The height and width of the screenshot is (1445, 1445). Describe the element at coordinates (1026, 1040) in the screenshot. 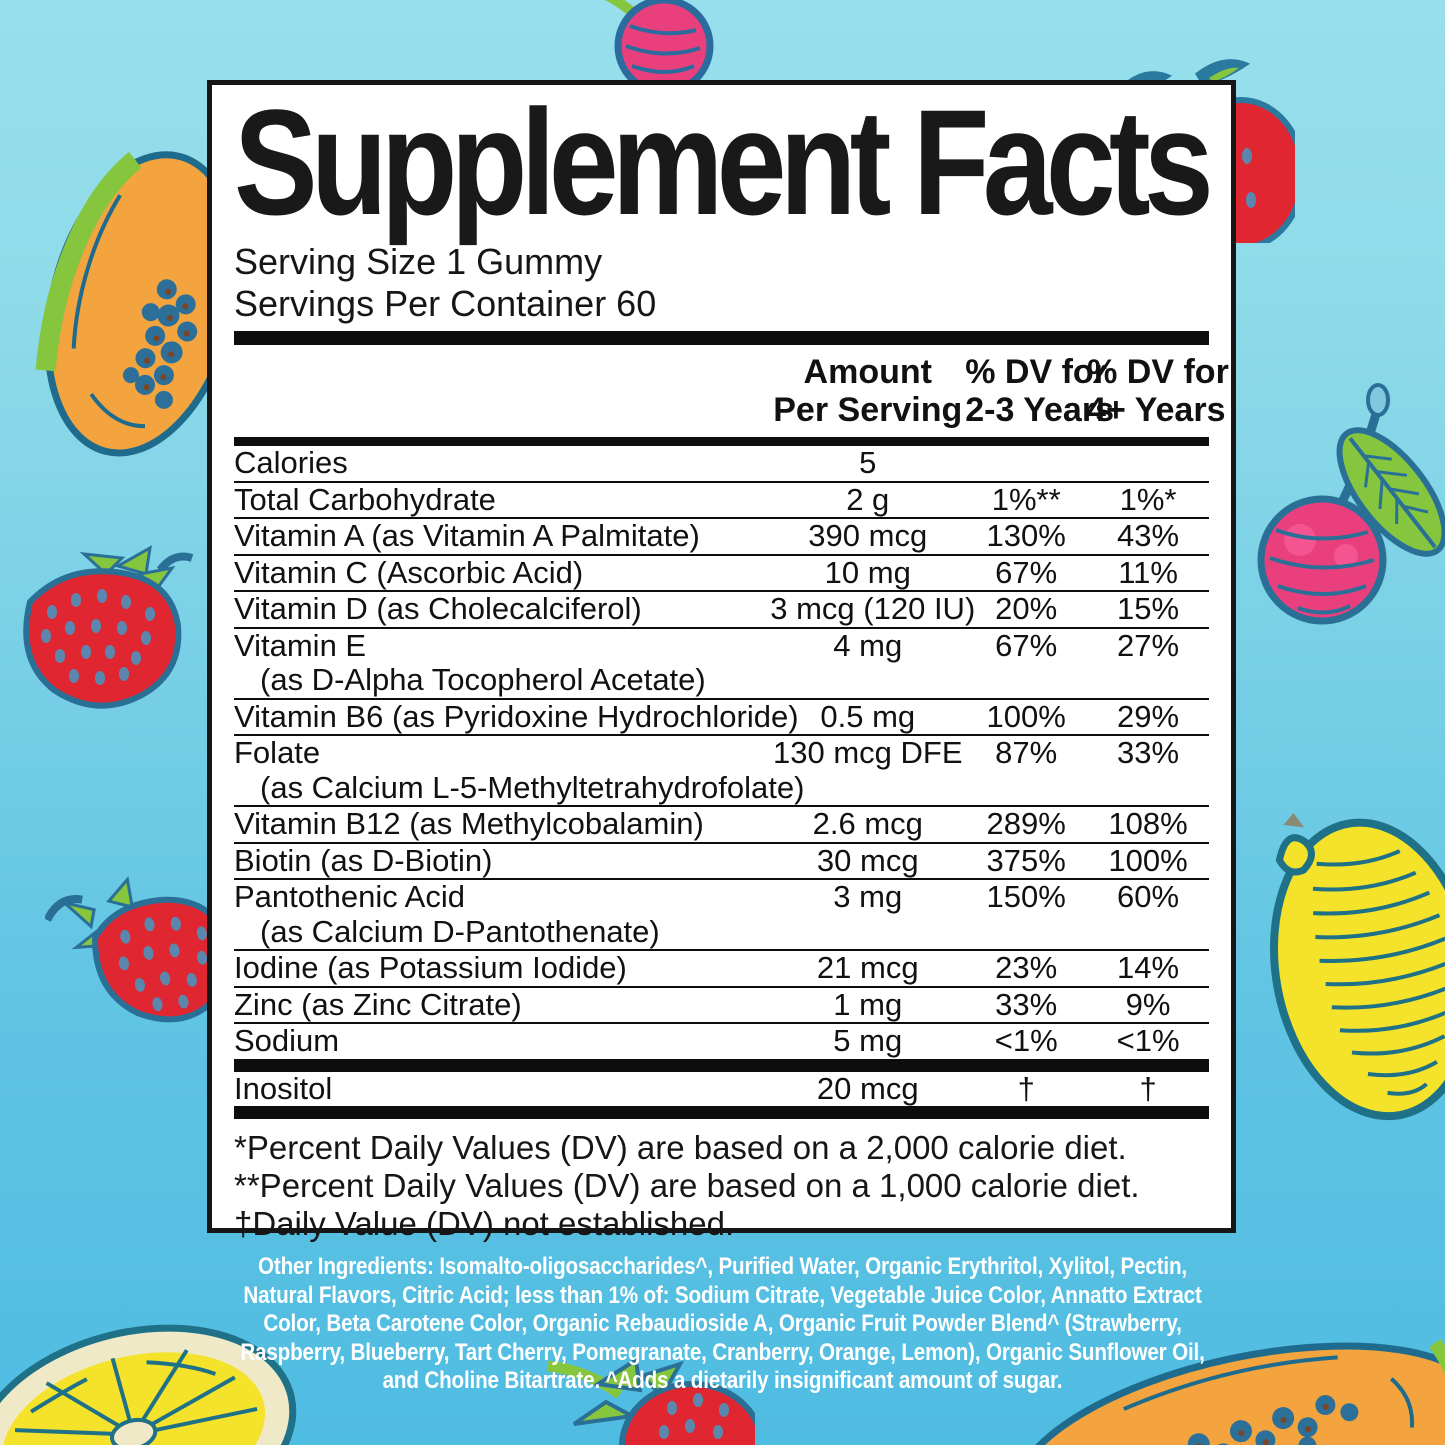

I see `nutrient-dv-2-3: <1%` at that location.